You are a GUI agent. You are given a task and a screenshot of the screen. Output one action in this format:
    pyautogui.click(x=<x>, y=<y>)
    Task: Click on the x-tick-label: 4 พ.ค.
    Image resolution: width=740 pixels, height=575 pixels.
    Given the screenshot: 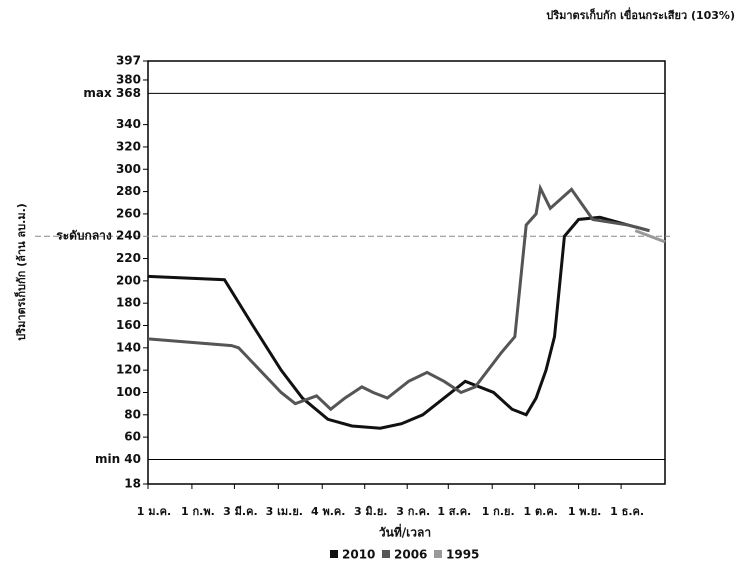 What is the action you would take?
    pyautogui.click(x=328, y=511)
    